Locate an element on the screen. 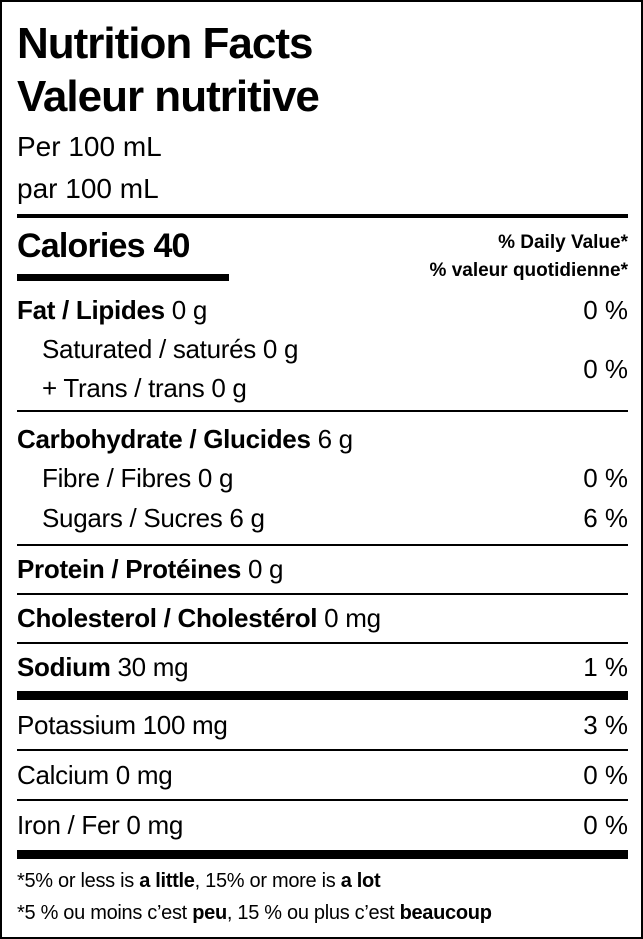  sodium-dv: 1 % is located at coordinates (605, 667).